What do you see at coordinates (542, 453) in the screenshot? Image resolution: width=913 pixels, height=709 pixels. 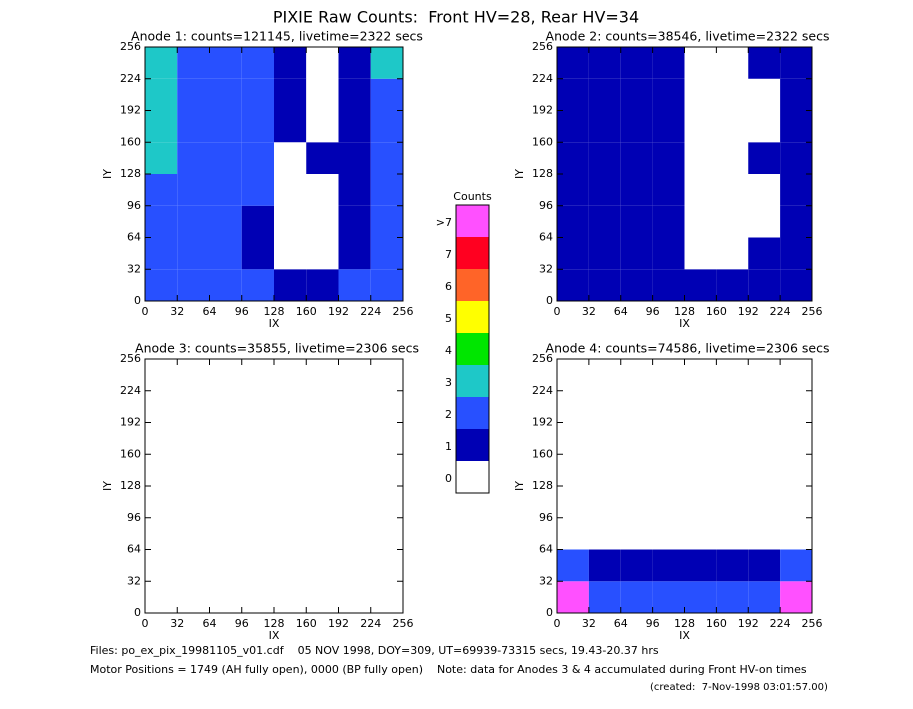 I see `y-tick-label: 160` at bounding box center [542, 453].